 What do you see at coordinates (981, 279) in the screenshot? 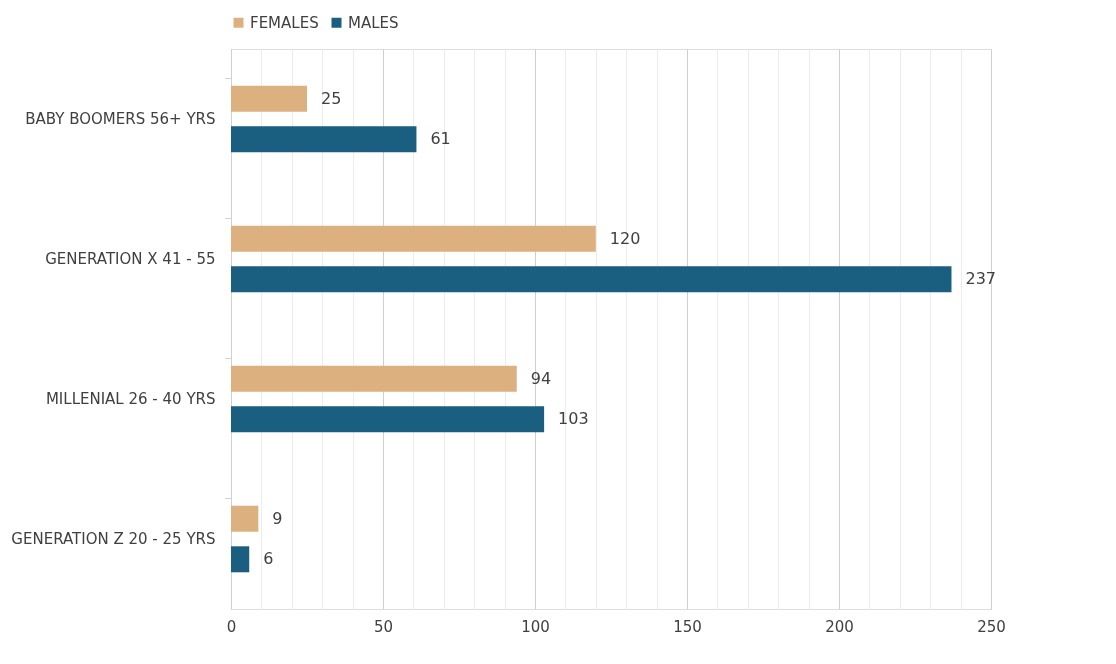
I see `data-label: 237` at bounding box center [981, 279].